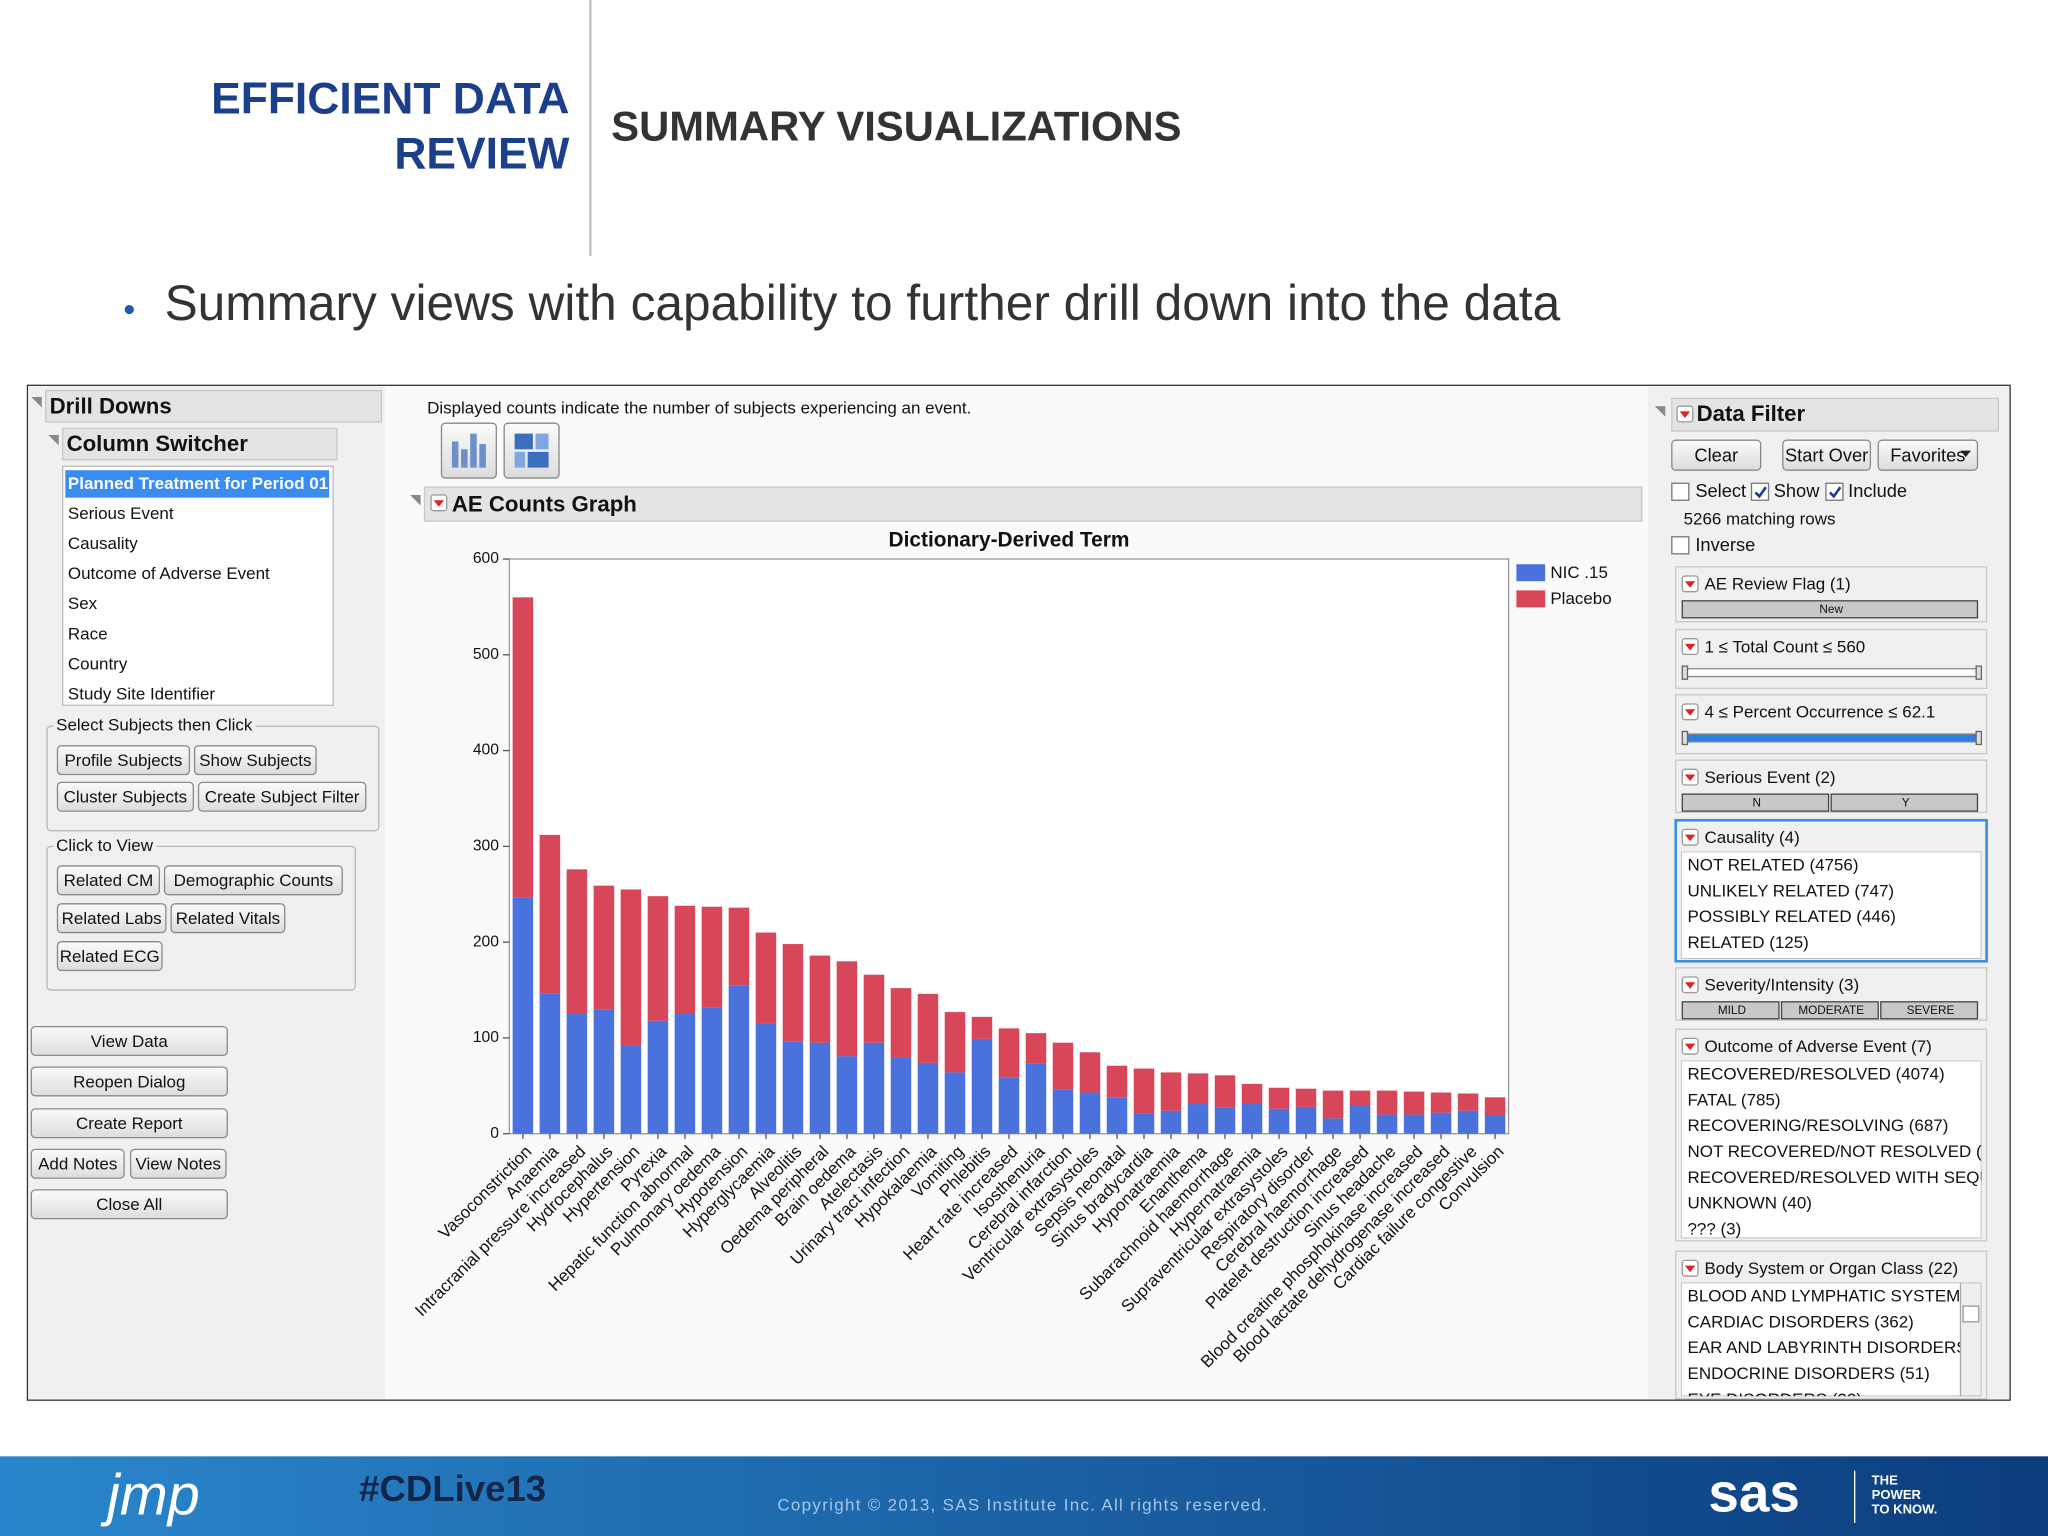 The image size is (2048, 1536). Describe the element at coordinates (1819, 712) in the screenshot. I see `filter-title: 4 ≤ Percent Occurrence ≤ 62.1` at that location.